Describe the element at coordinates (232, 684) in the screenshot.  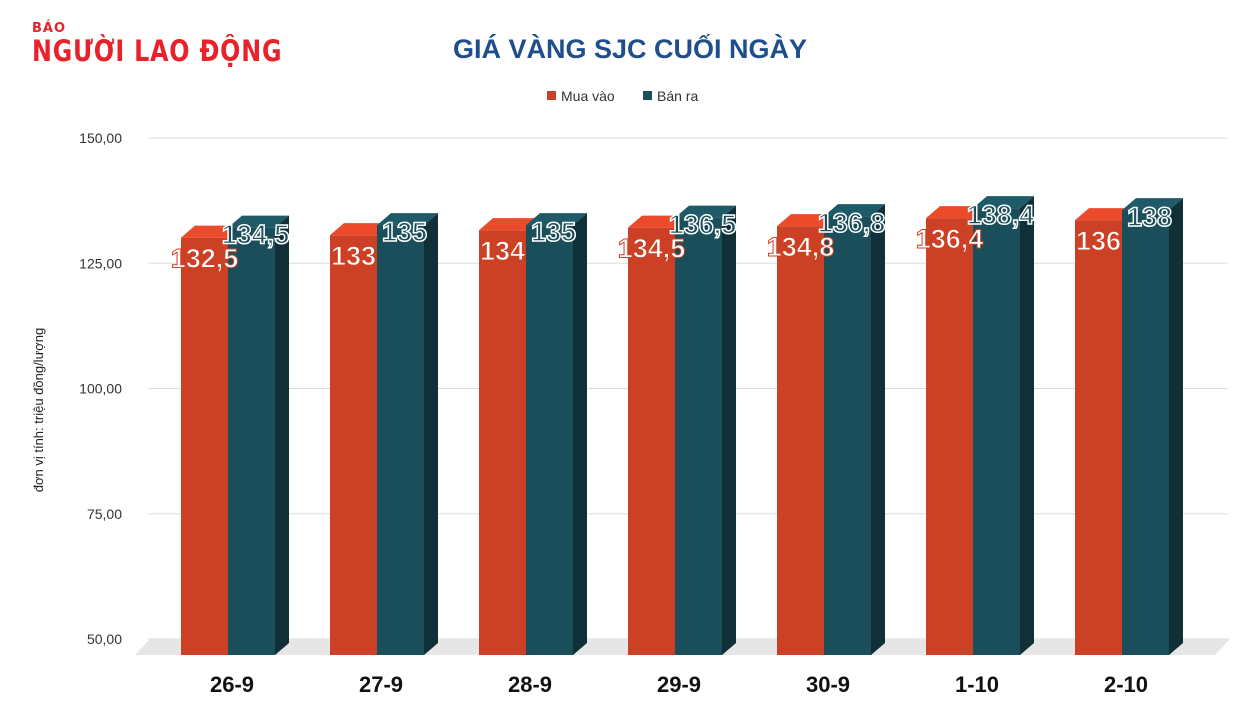
I see `x-tick-label: 26-9` at that location.